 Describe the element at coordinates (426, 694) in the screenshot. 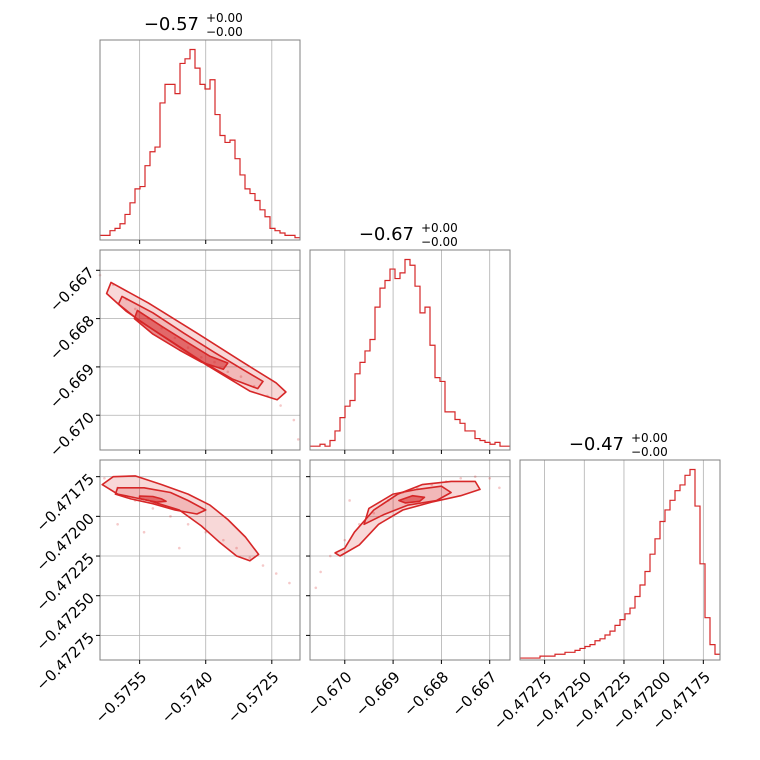

I see `x-tick-label: −0.668` at that location.